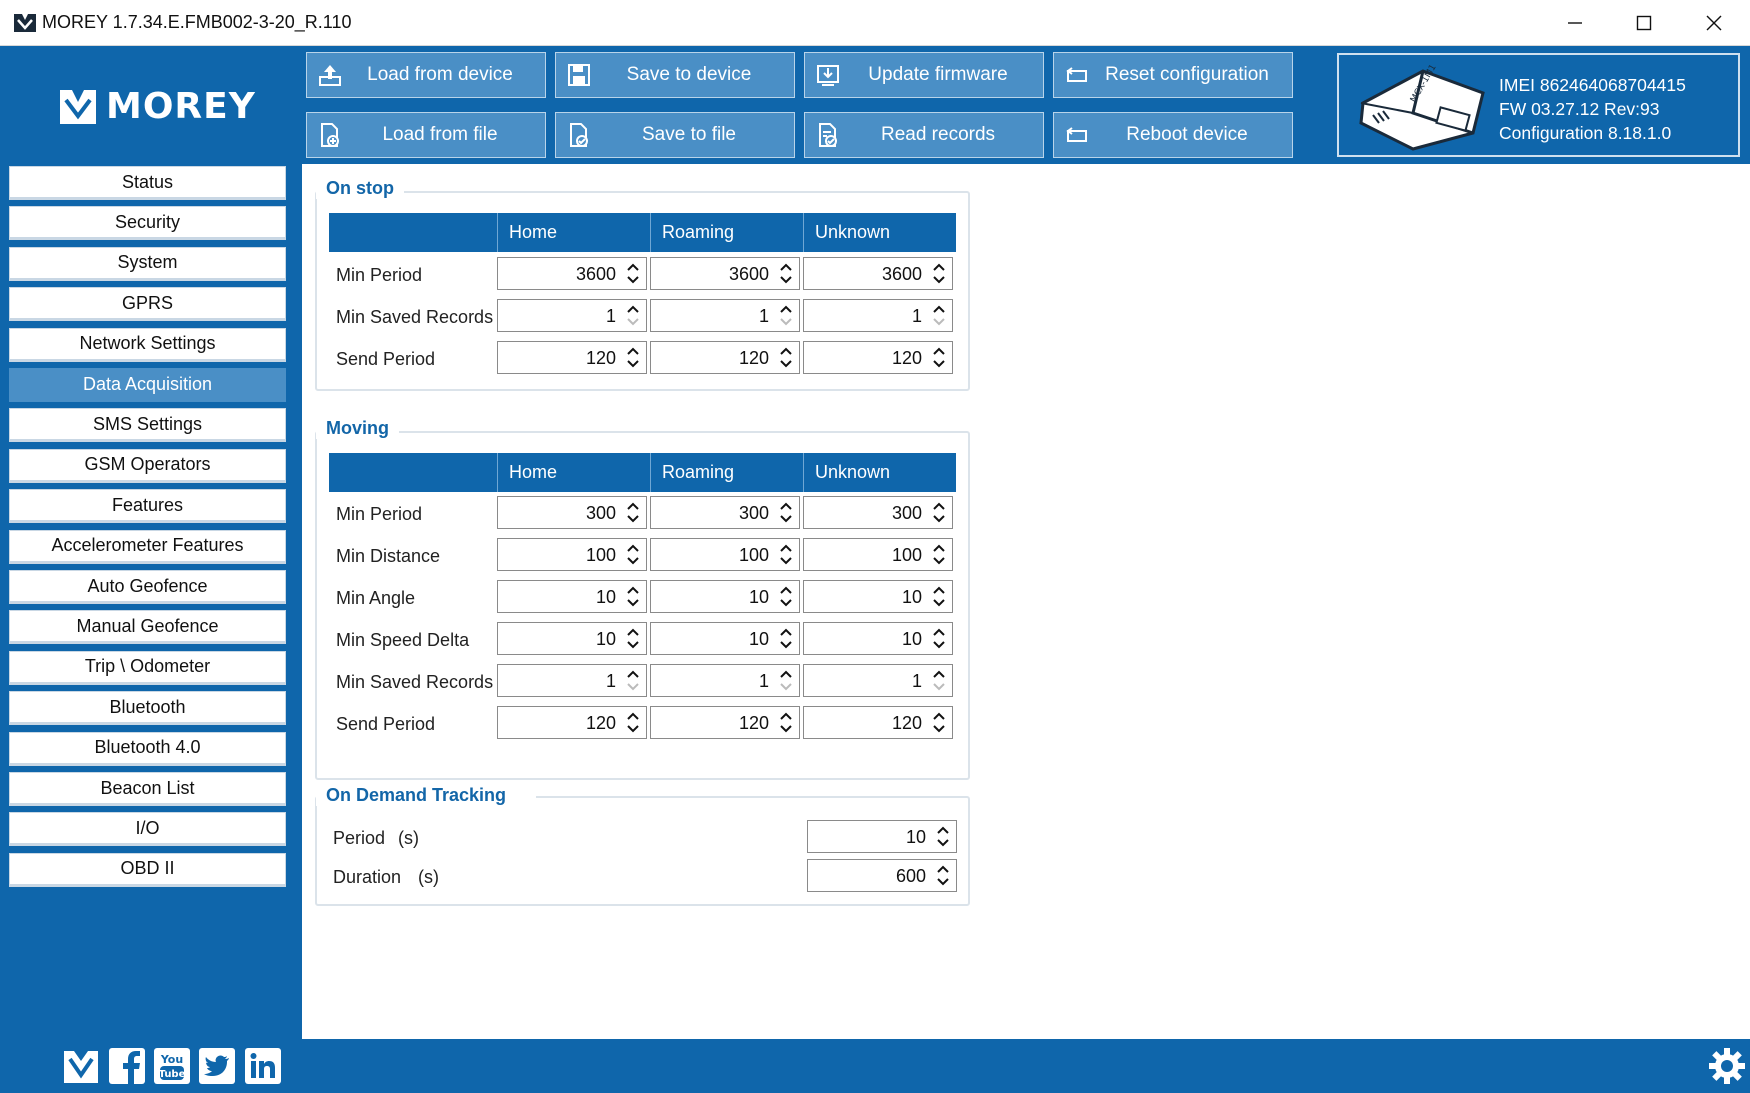  What do you see at coordinates (924, 135) in the screenshot?
I see `read-records-button: Read records` at bounding box center [924, 135].